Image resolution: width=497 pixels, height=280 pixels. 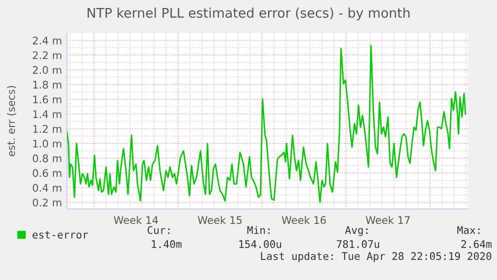 What do you see at coordinates (468, 230) in the screenshot?
I see `text: Max:` at bounding box center [468, 230].